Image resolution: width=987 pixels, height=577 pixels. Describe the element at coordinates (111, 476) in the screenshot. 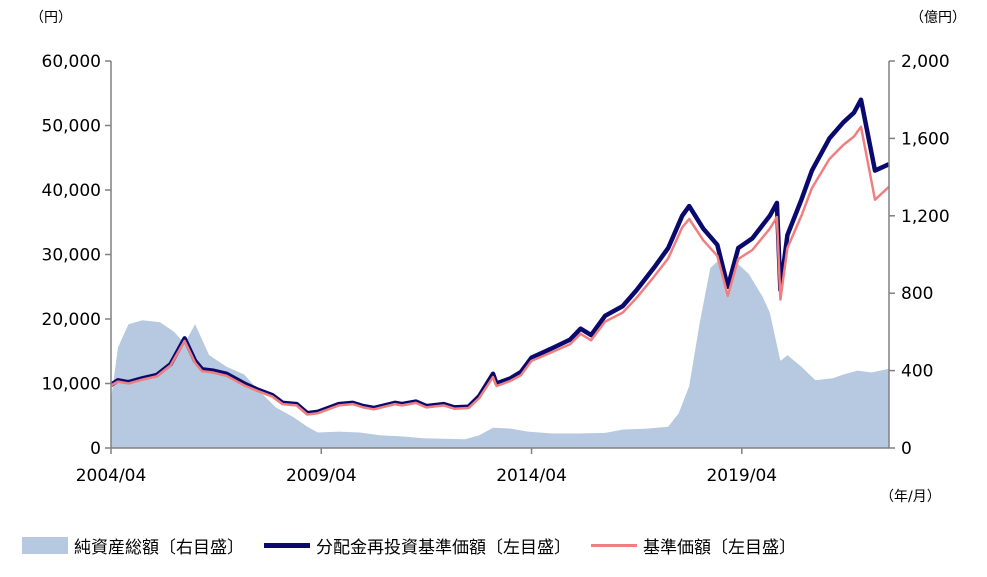

I see `x-tick-label: 2004/04` at that location.